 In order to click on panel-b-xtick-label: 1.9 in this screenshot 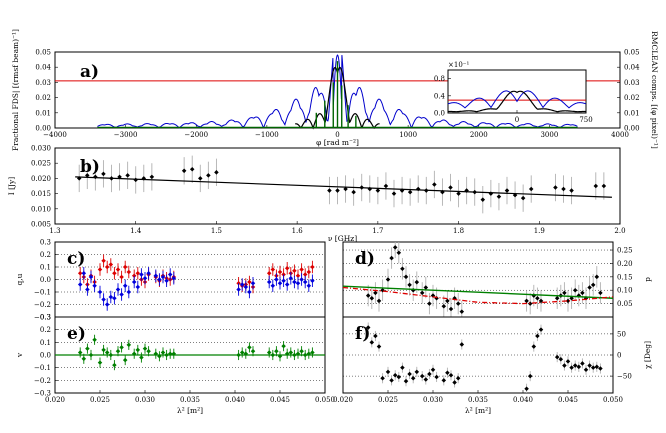, I will do `click(539, 231)`.